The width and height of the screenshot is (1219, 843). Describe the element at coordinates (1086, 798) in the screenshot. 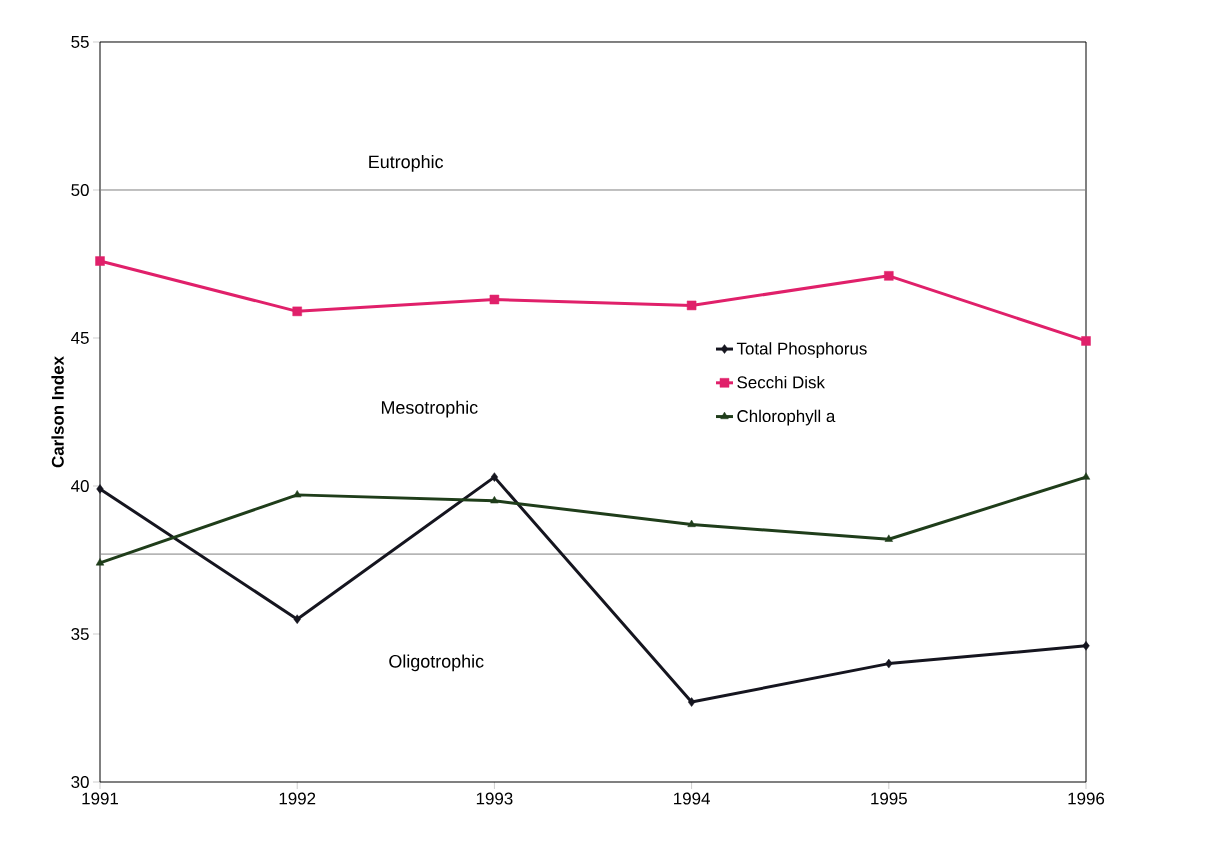

I see `x-tick-label: 1996` at that location.